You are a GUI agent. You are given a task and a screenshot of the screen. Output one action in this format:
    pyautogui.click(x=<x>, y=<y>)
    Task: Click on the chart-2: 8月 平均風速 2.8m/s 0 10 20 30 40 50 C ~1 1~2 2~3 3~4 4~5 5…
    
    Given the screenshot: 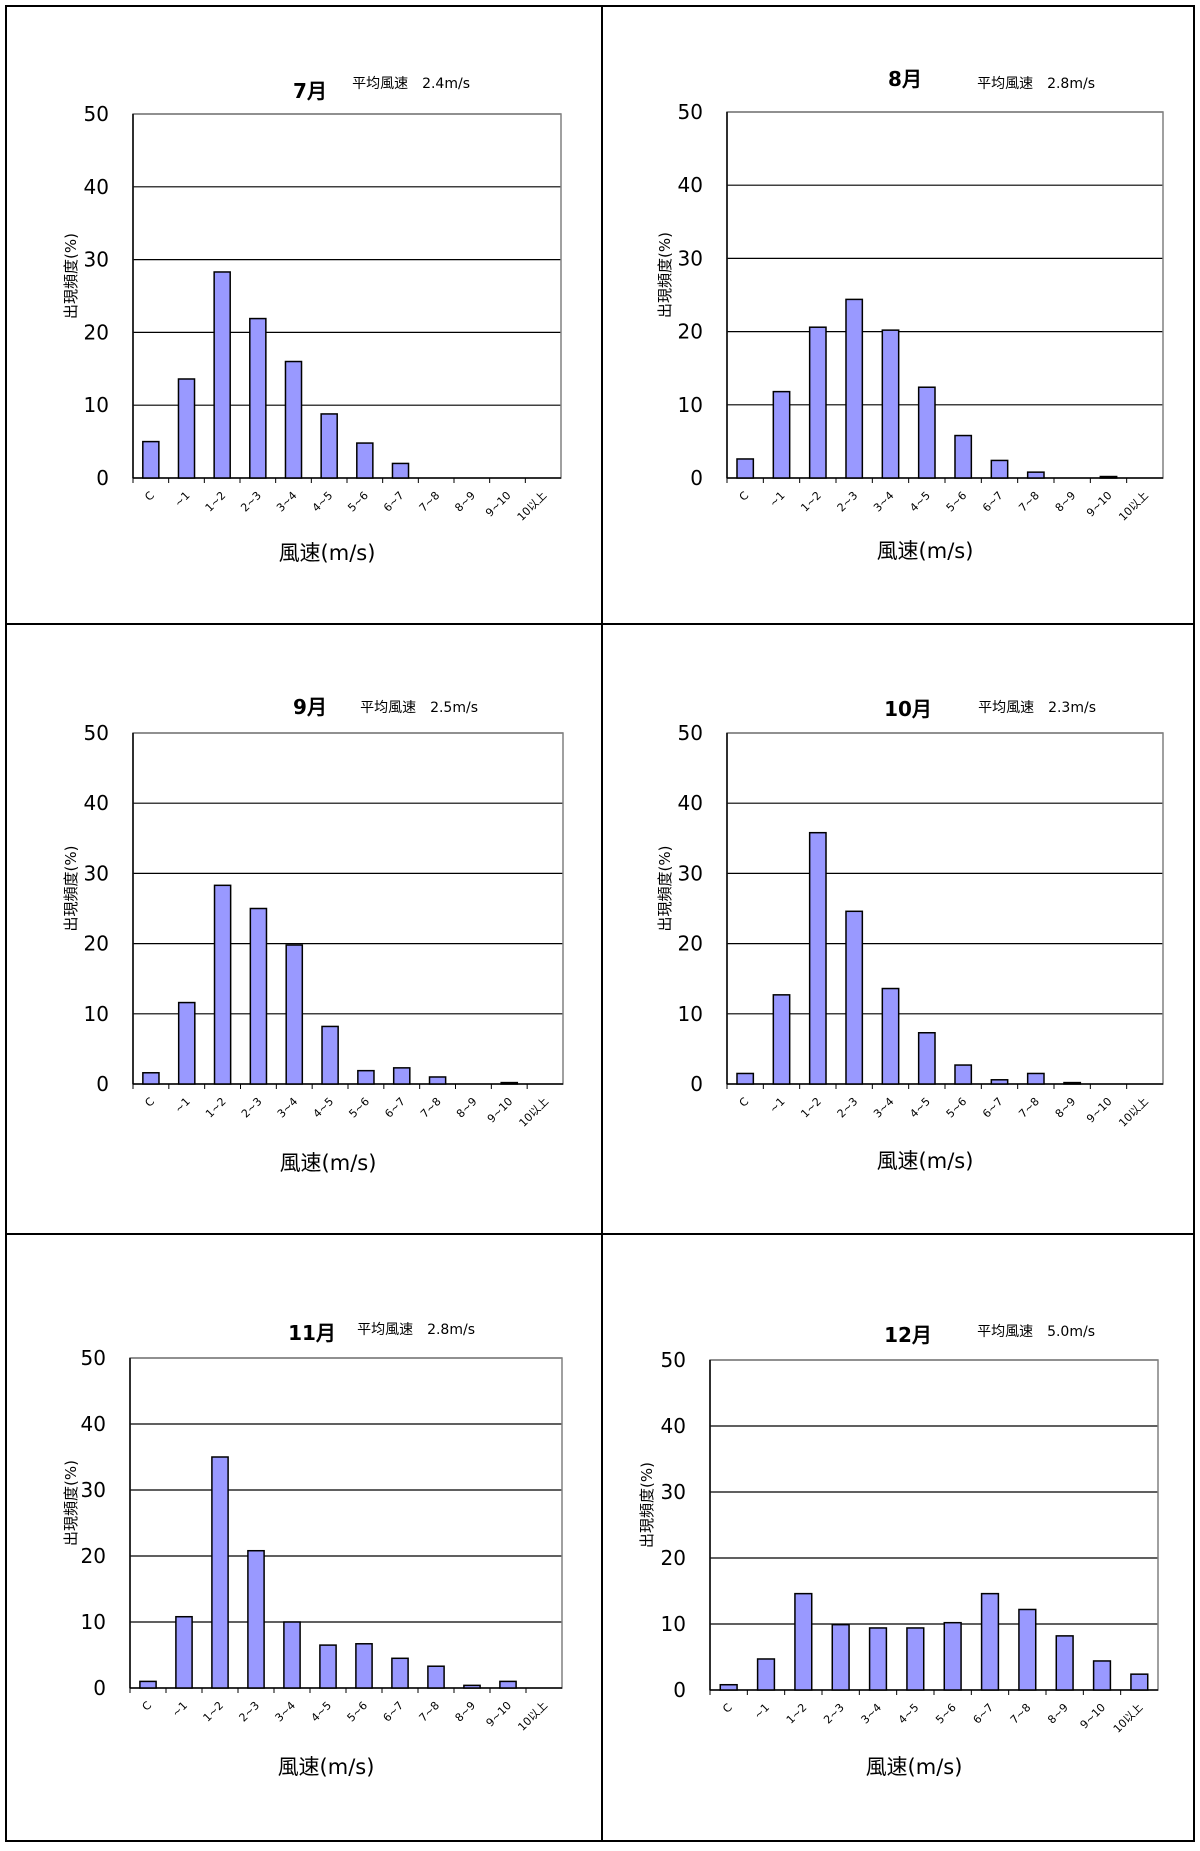 What is the action you would take?
    pyautogui.click(x=910, y=315)
    